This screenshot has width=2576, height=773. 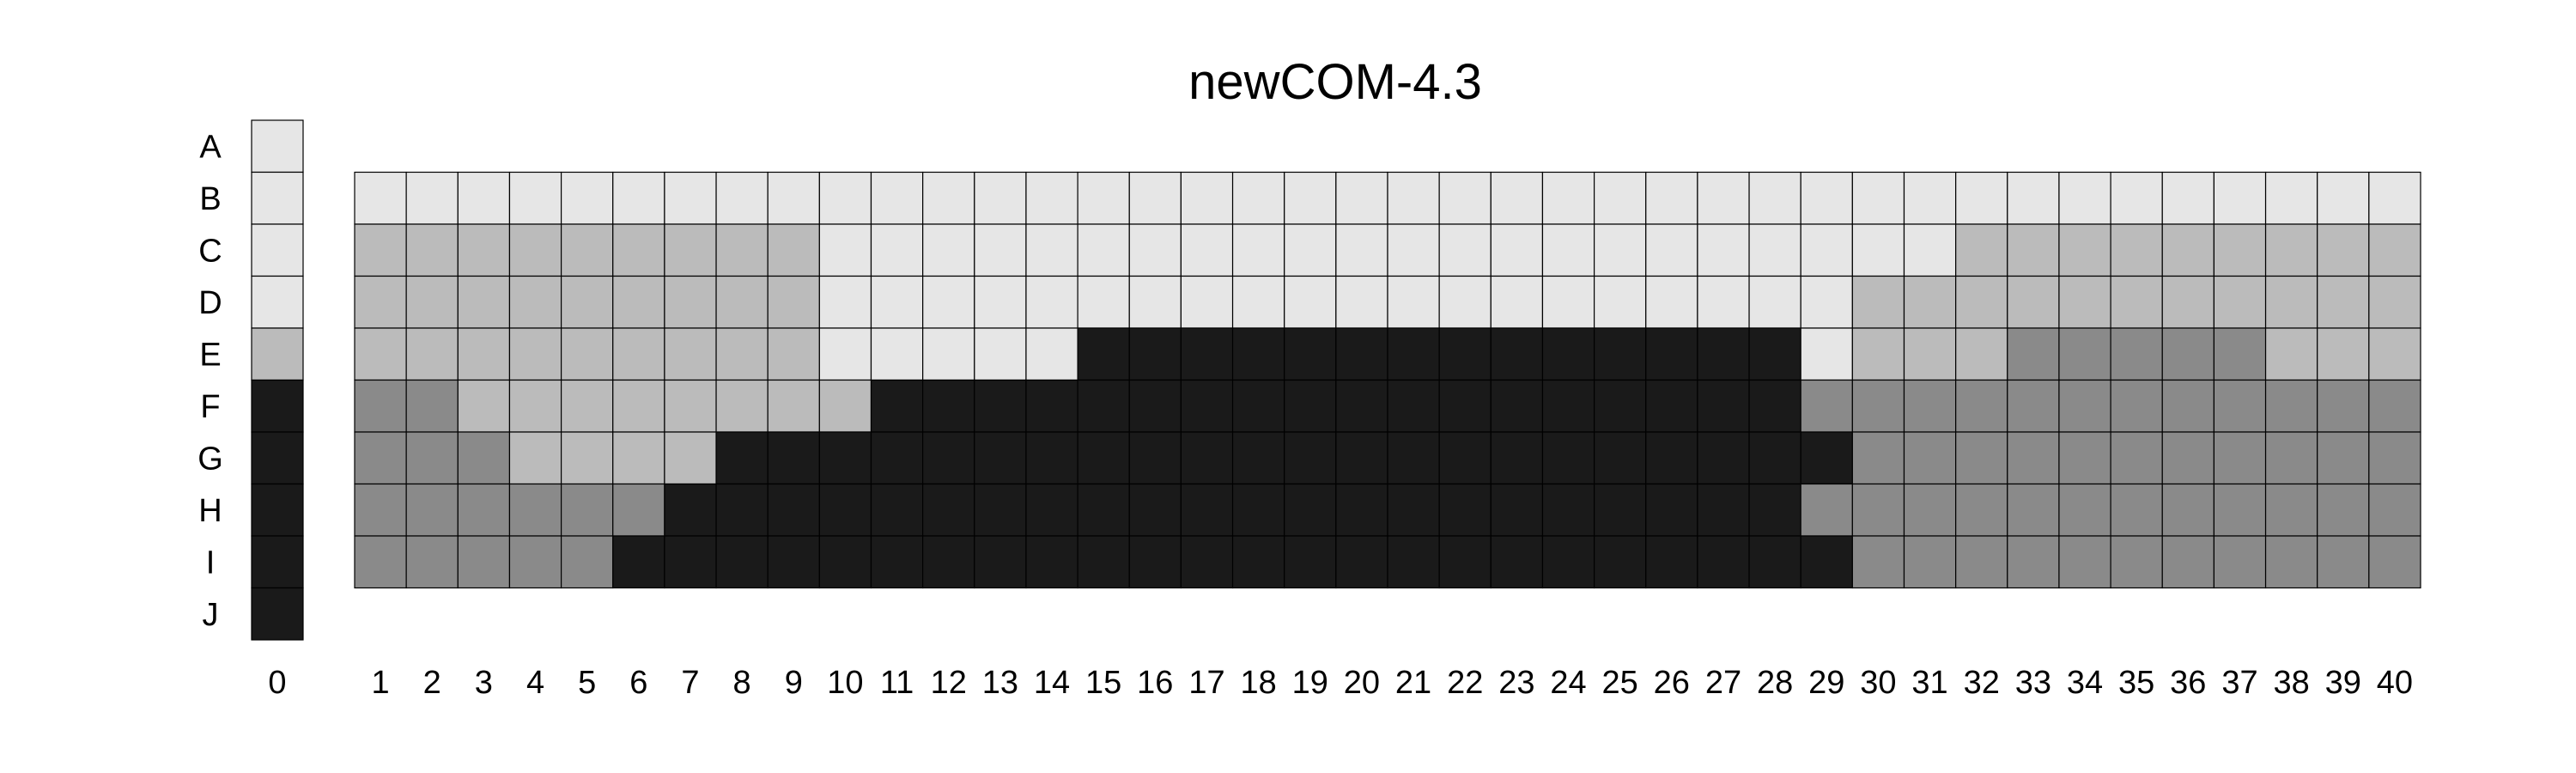 What do you see at coordinates (1929, 683) in the screenshot?
I see `column-label-31: 31` at bounding box center [1929, 683].